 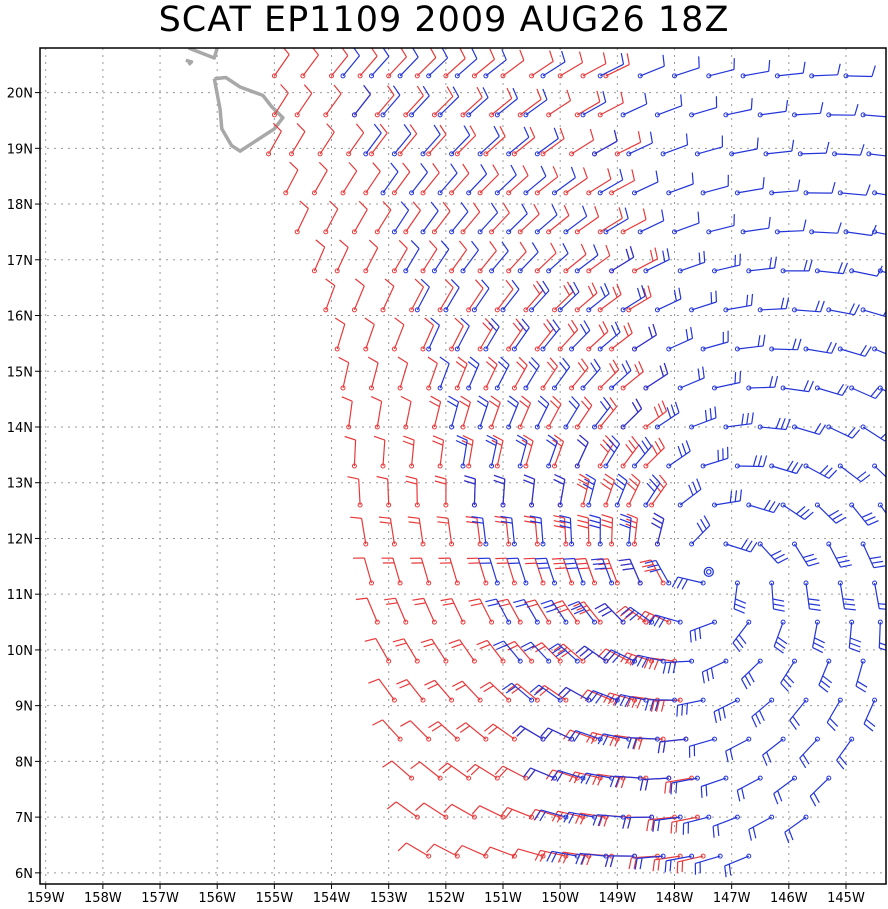 I want to click on storm-center-outer-ring, so click(x=708, y=572).